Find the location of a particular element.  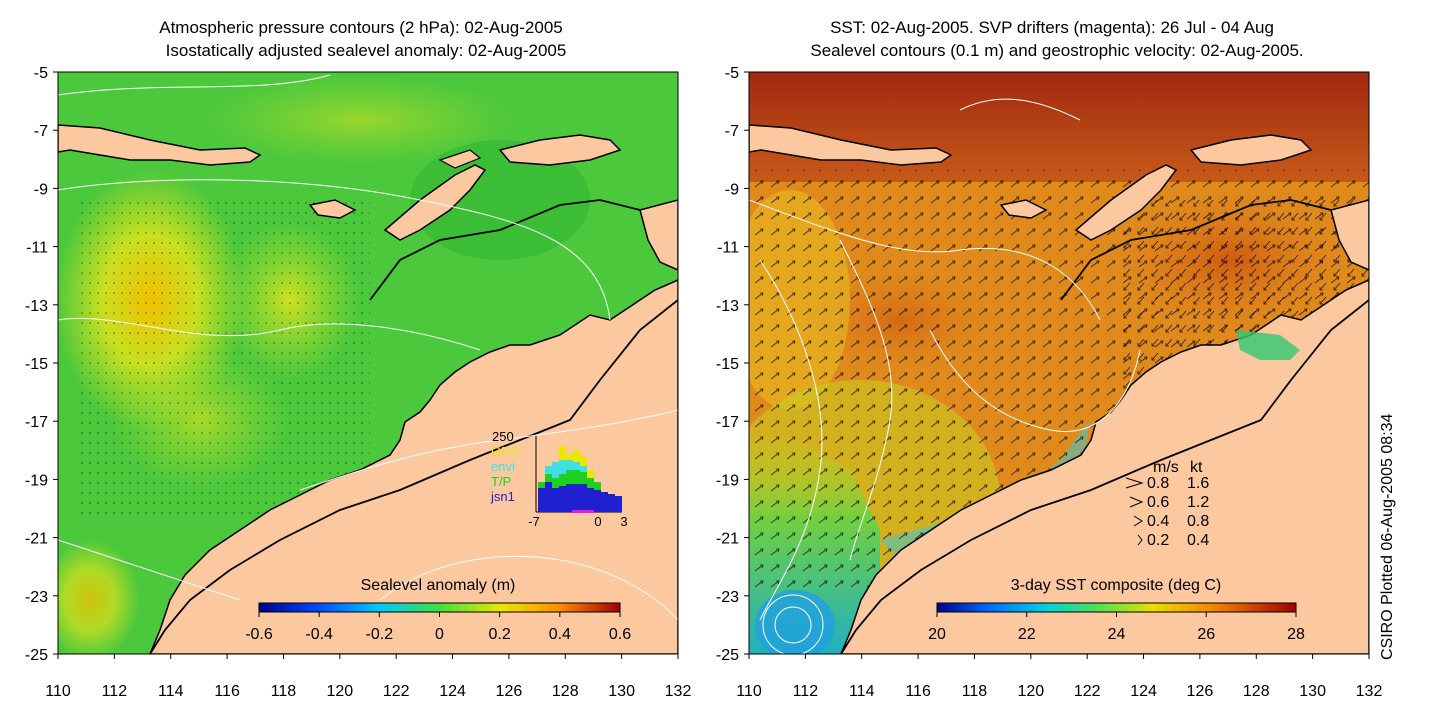

colorbar-tick-label: 20 is located at coordinates (937, 634).